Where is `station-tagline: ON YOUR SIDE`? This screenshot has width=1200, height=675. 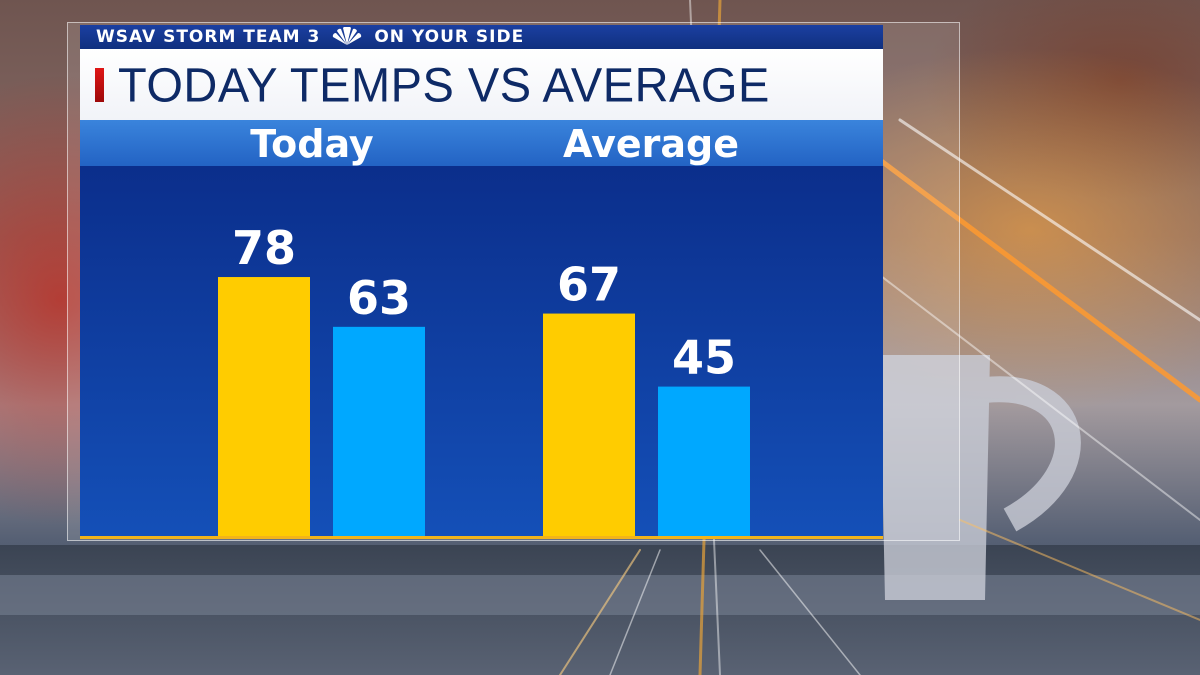
station-tagline: ON YOUR SIDE is located at coordinates (449, 37).